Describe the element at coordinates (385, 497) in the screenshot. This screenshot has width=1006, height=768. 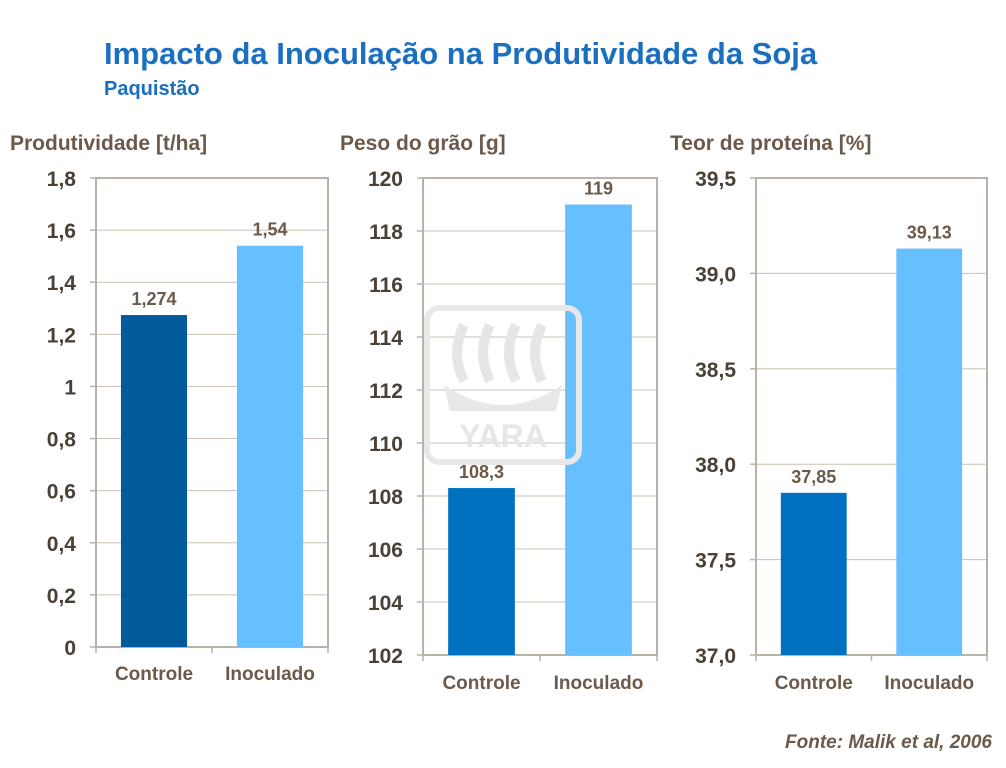
I see `peso-ytick-label: 108` at that location.